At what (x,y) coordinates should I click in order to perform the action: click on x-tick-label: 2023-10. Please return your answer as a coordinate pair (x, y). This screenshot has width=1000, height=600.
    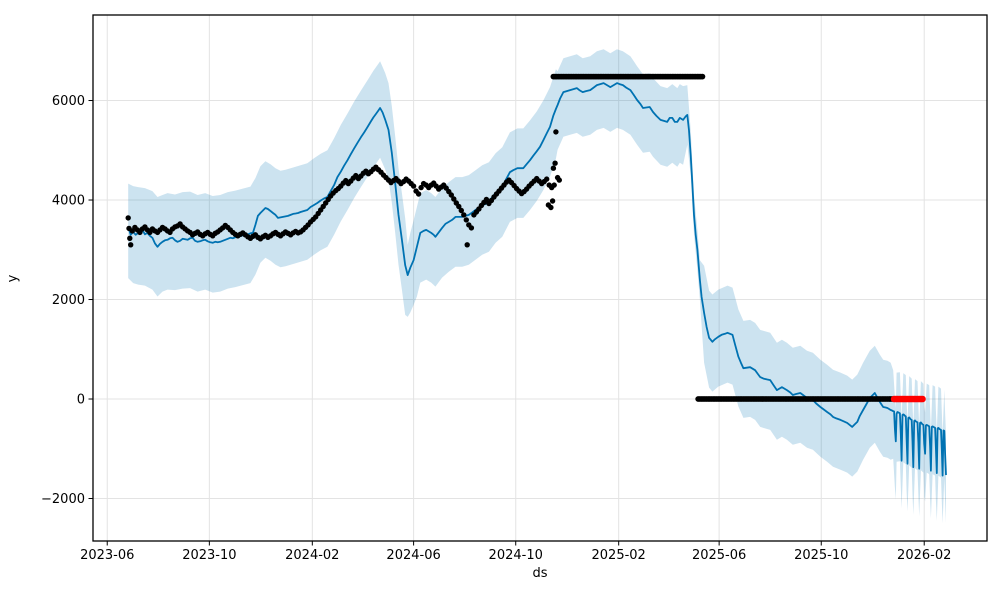
    Looking at the image, I should click on (209, 555).